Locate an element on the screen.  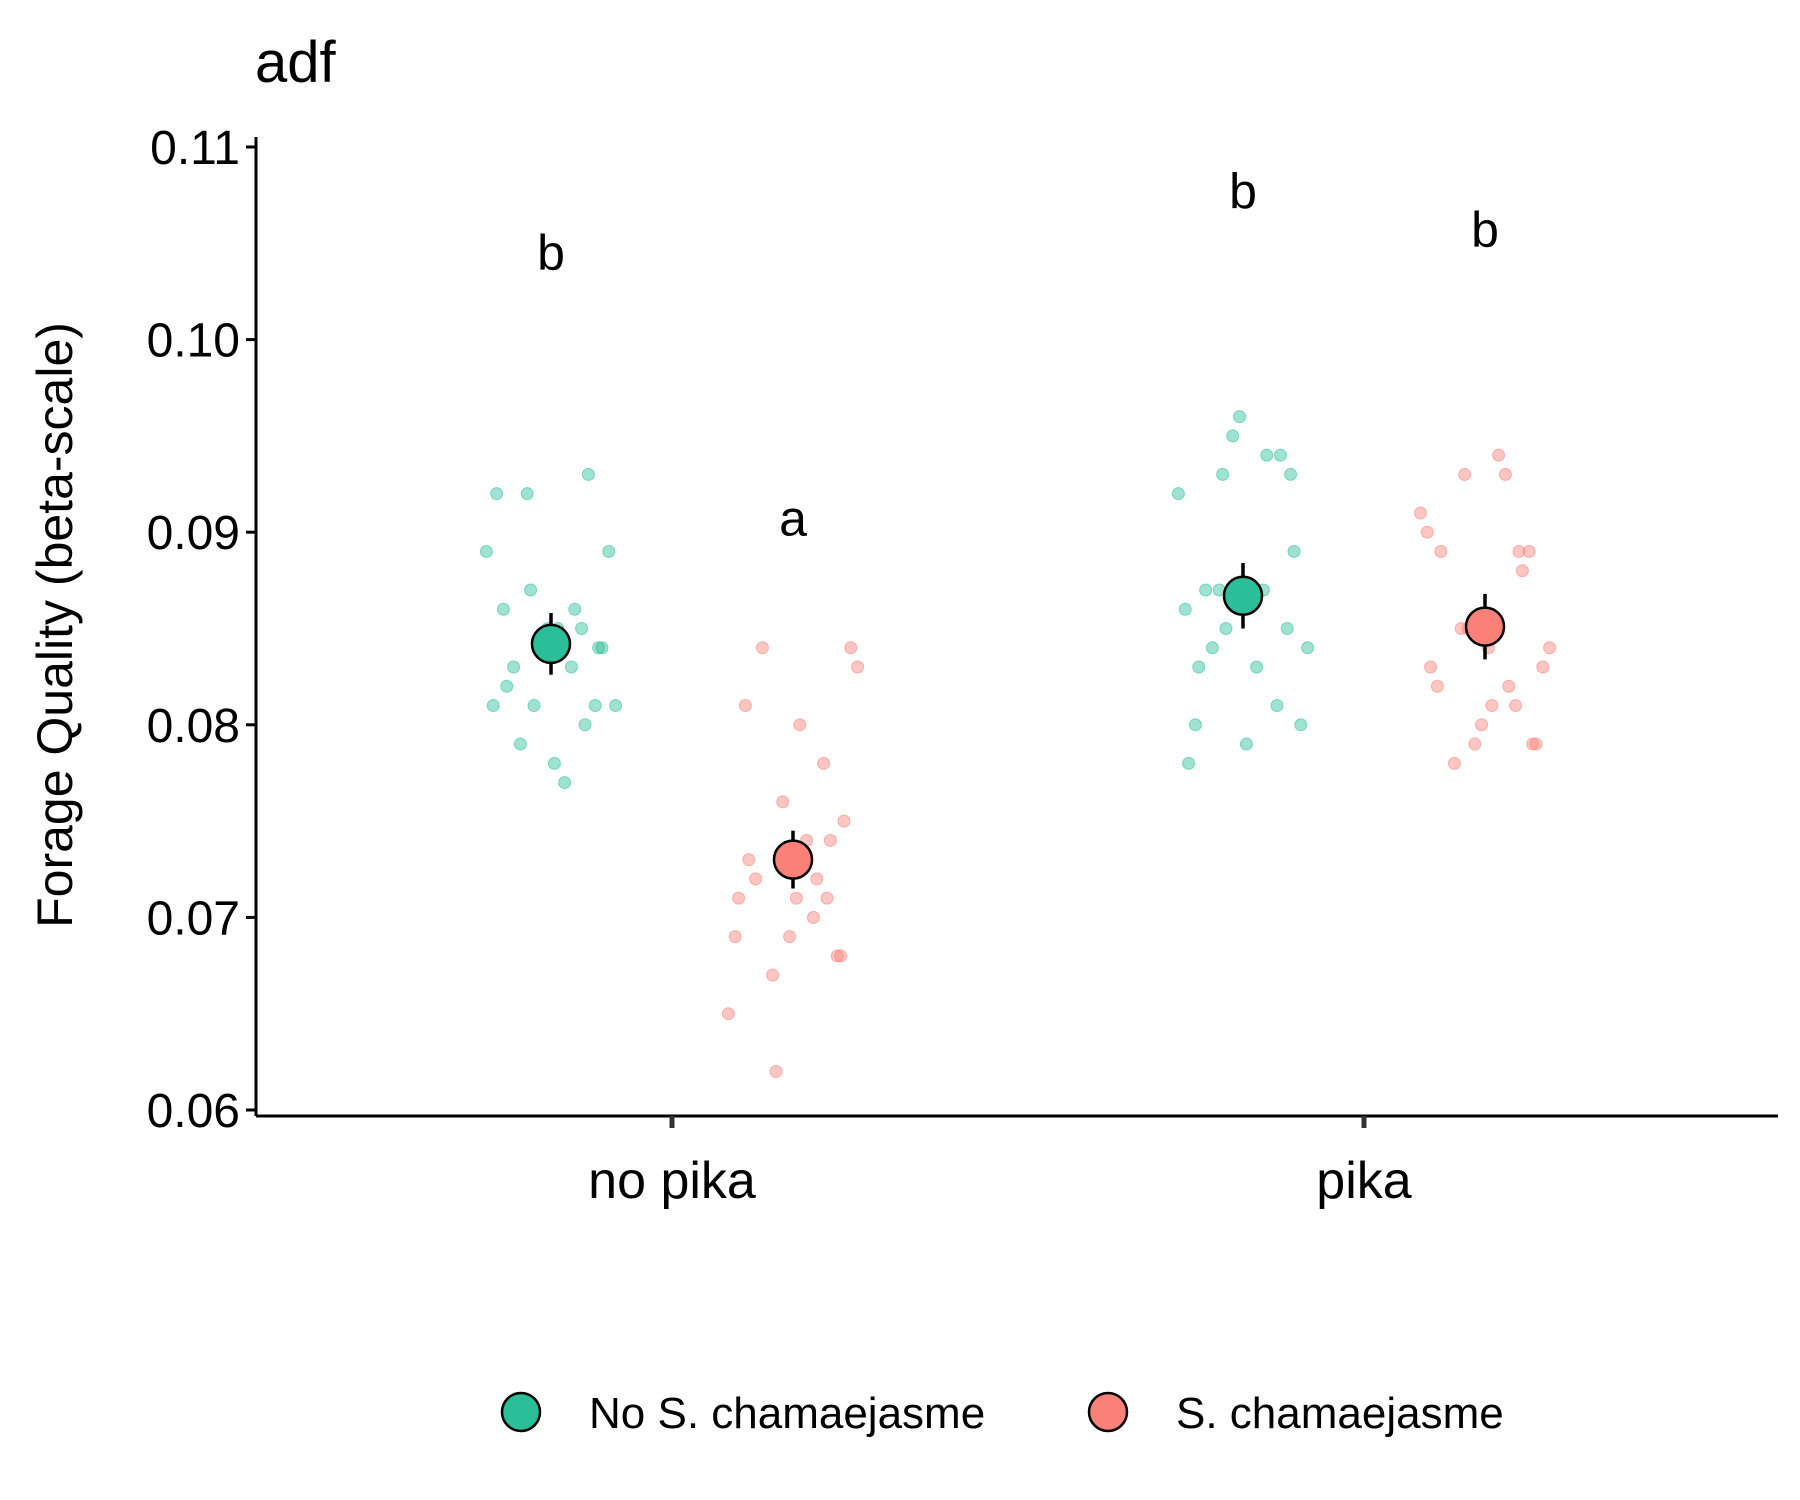
y-tick-label: 0.08 is located at coordinates (193, 726).